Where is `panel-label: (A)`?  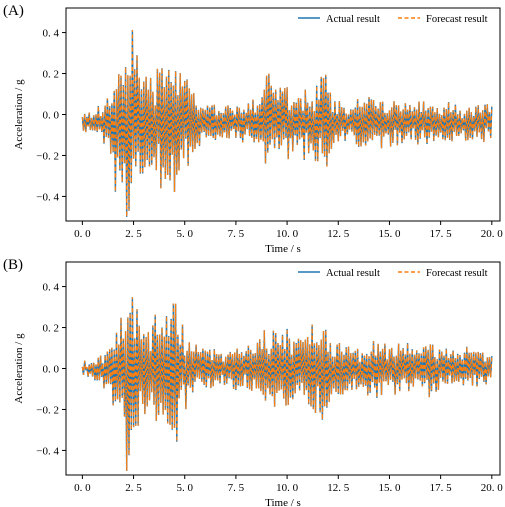 panel-label: (A) is located at coordinates (13, 11).